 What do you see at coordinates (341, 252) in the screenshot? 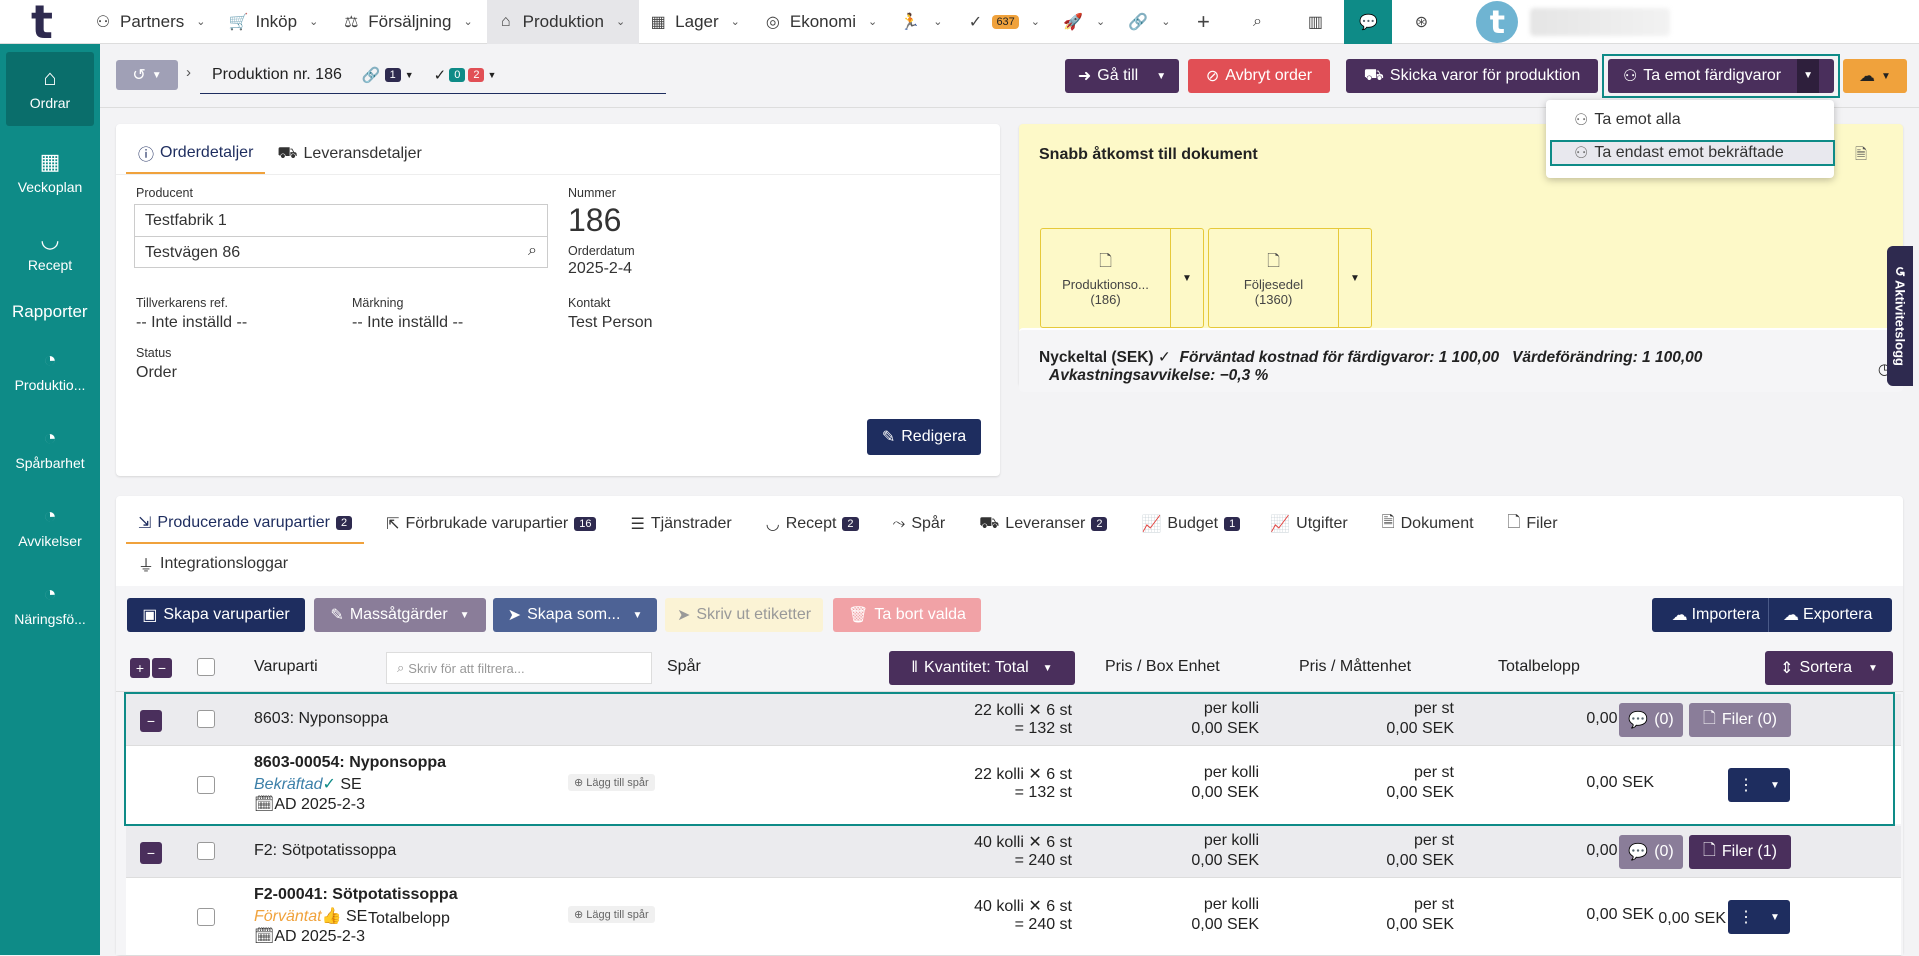
I see `producer-address-field: Testvägen 86 ⌕` at bounding box center [341, 252].